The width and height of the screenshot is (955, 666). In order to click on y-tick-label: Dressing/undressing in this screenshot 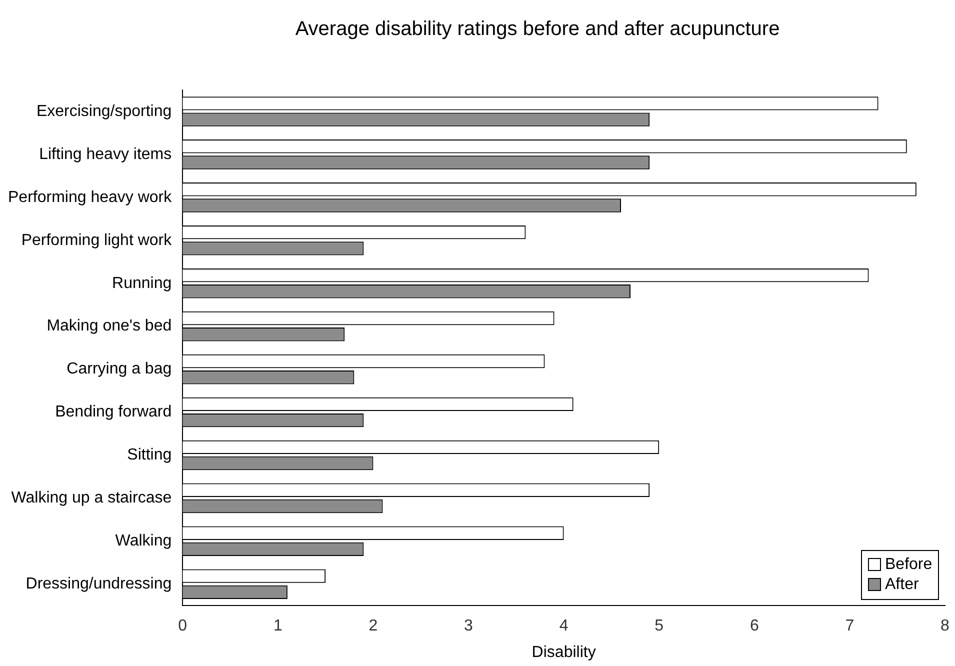, I will do `click(99, 584)`.